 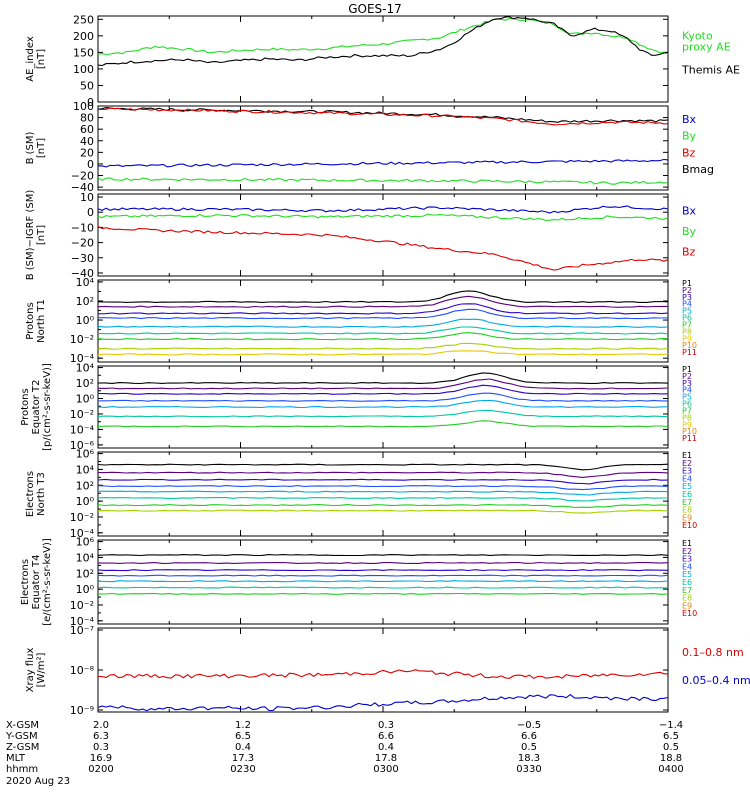 What do you see at coordinates (375, 9) in the screenshot?
I see `chart-title: GOES-17` at bounding box center [375, 9].